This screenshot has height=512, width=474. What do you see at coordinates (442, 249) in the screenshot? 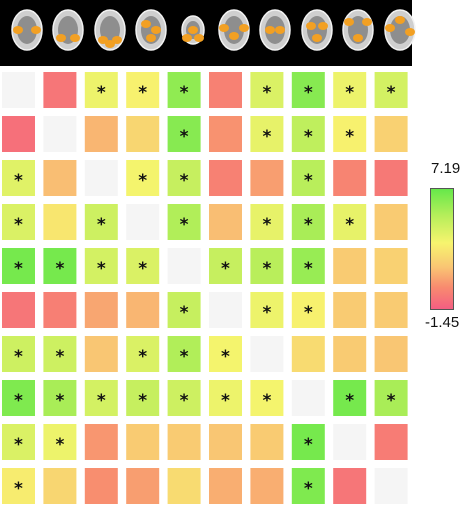
I see `colorbar` at bounding box center [442, 249].